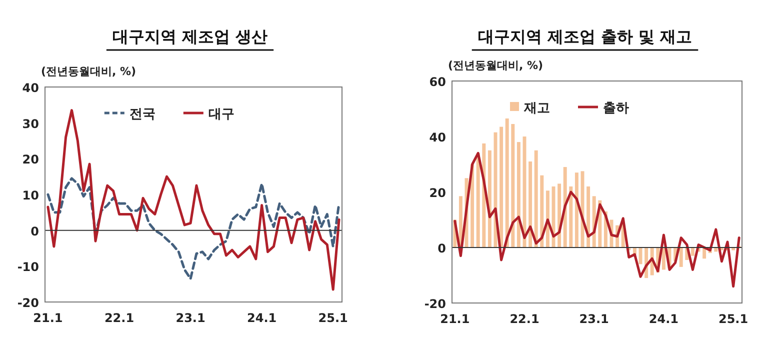 This screenshot has height=344, width=767. Describe the element at coordinates (190, 36) in the screenshot. I see `chart-title: 대구지역 제조업 생산` at that location.